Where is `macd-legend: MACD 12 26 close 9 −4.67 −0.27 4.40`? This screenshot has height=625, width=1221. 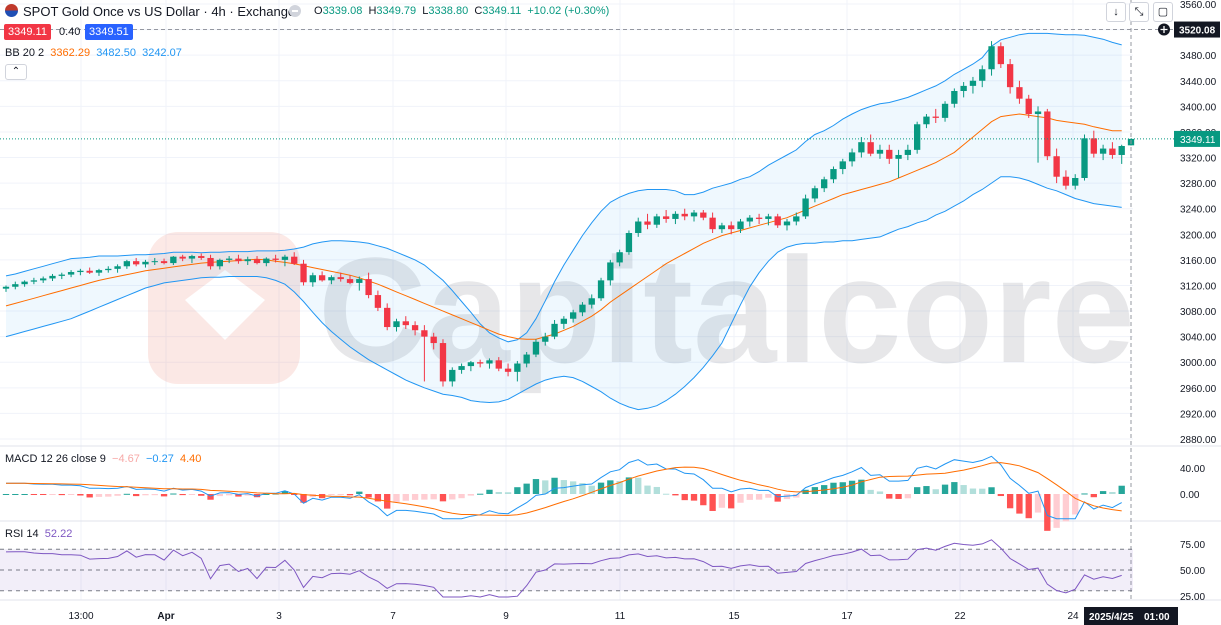
macd-legend: MACD 12 26 close 9 −4.67 −0.27 4.40 is located at coordinates (103, 459).